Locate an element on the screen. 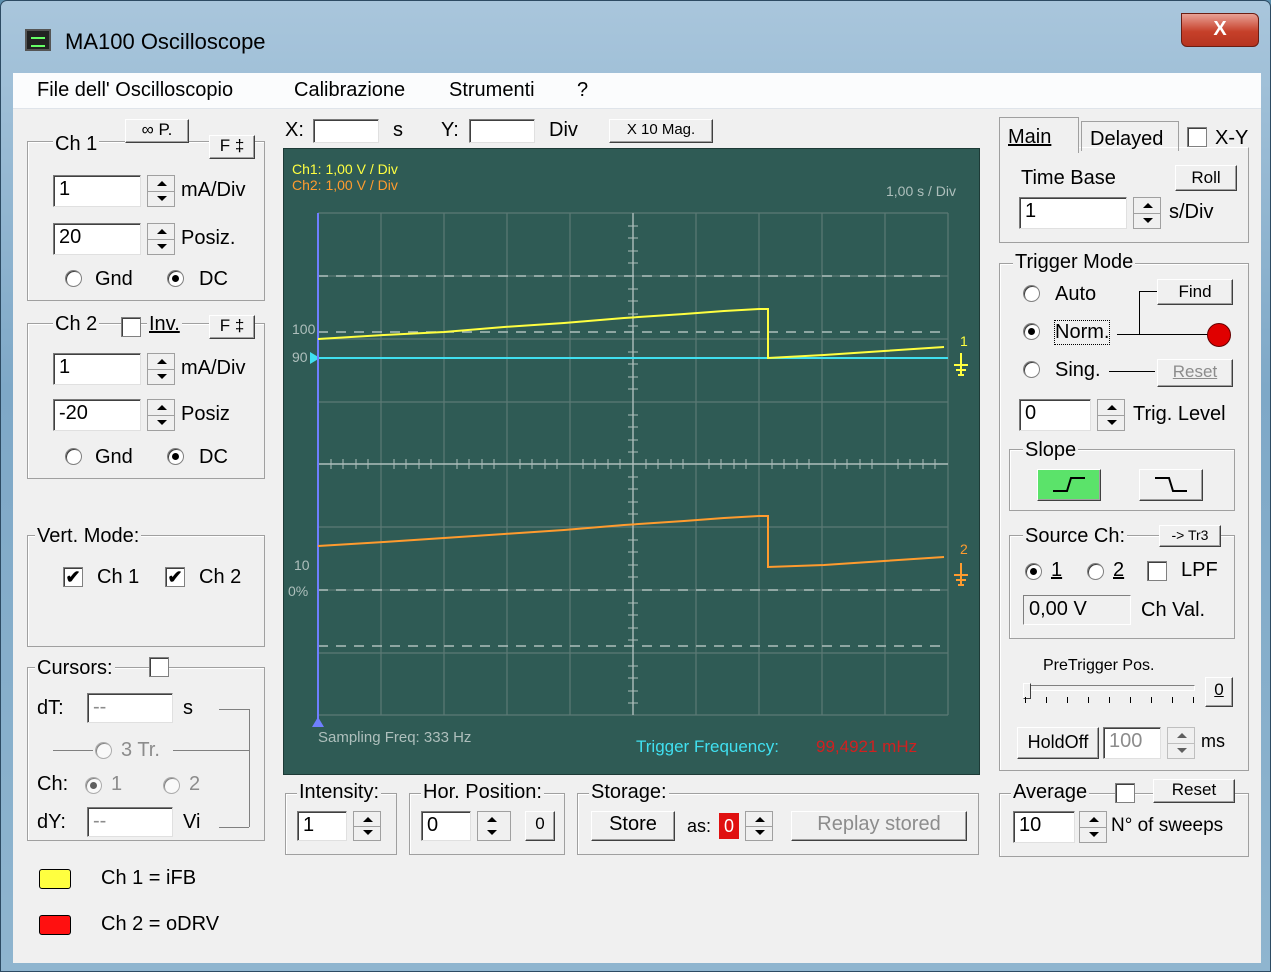 The width and height of the screenshot is (1271, 972). x10-mag-button: X 10 Mag. is located at coordinates (661, 131).